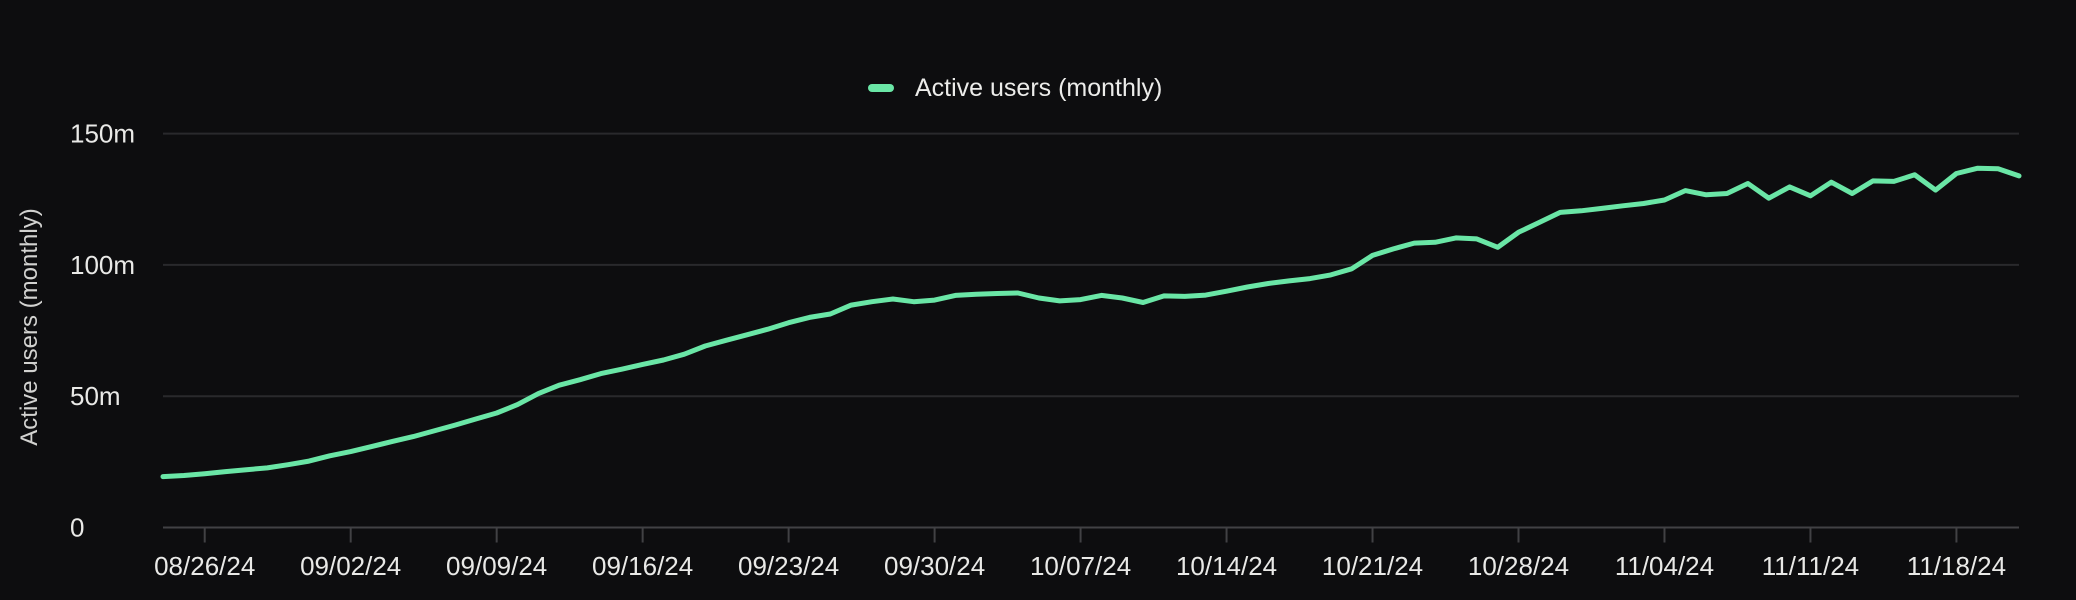 The width and height of the screenshot is (2076, 600). What do you see at coordinates (1226, 566) in the screenshot?
I see `x-tick-label: 10/14/24` at bounding box center [1226, 566].